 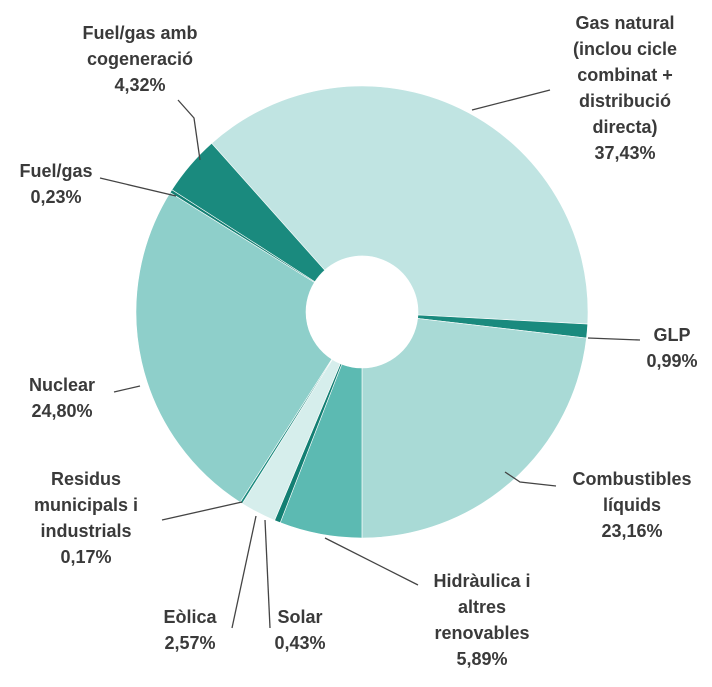 What do you see at coordinates (672, 361) in the screenshot?
I see `value-label: 0,99%` at bounding box center [672, 361].